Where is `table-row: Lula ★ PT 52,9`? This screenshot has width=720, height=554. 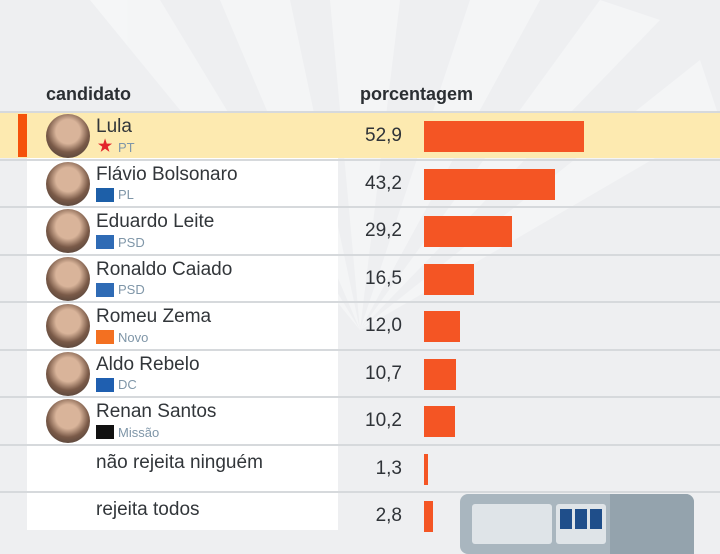
table-row: Lula ★ PT 52,9 is located at coordinates (360, 134).